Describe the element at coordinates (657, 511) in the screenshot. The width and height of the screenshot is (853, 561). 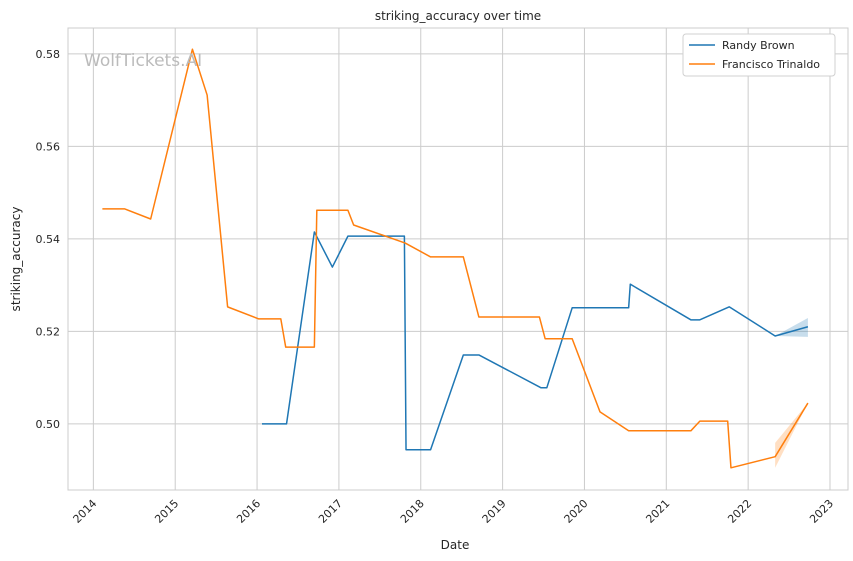
I see `x-tick-label: 2021` at that location.